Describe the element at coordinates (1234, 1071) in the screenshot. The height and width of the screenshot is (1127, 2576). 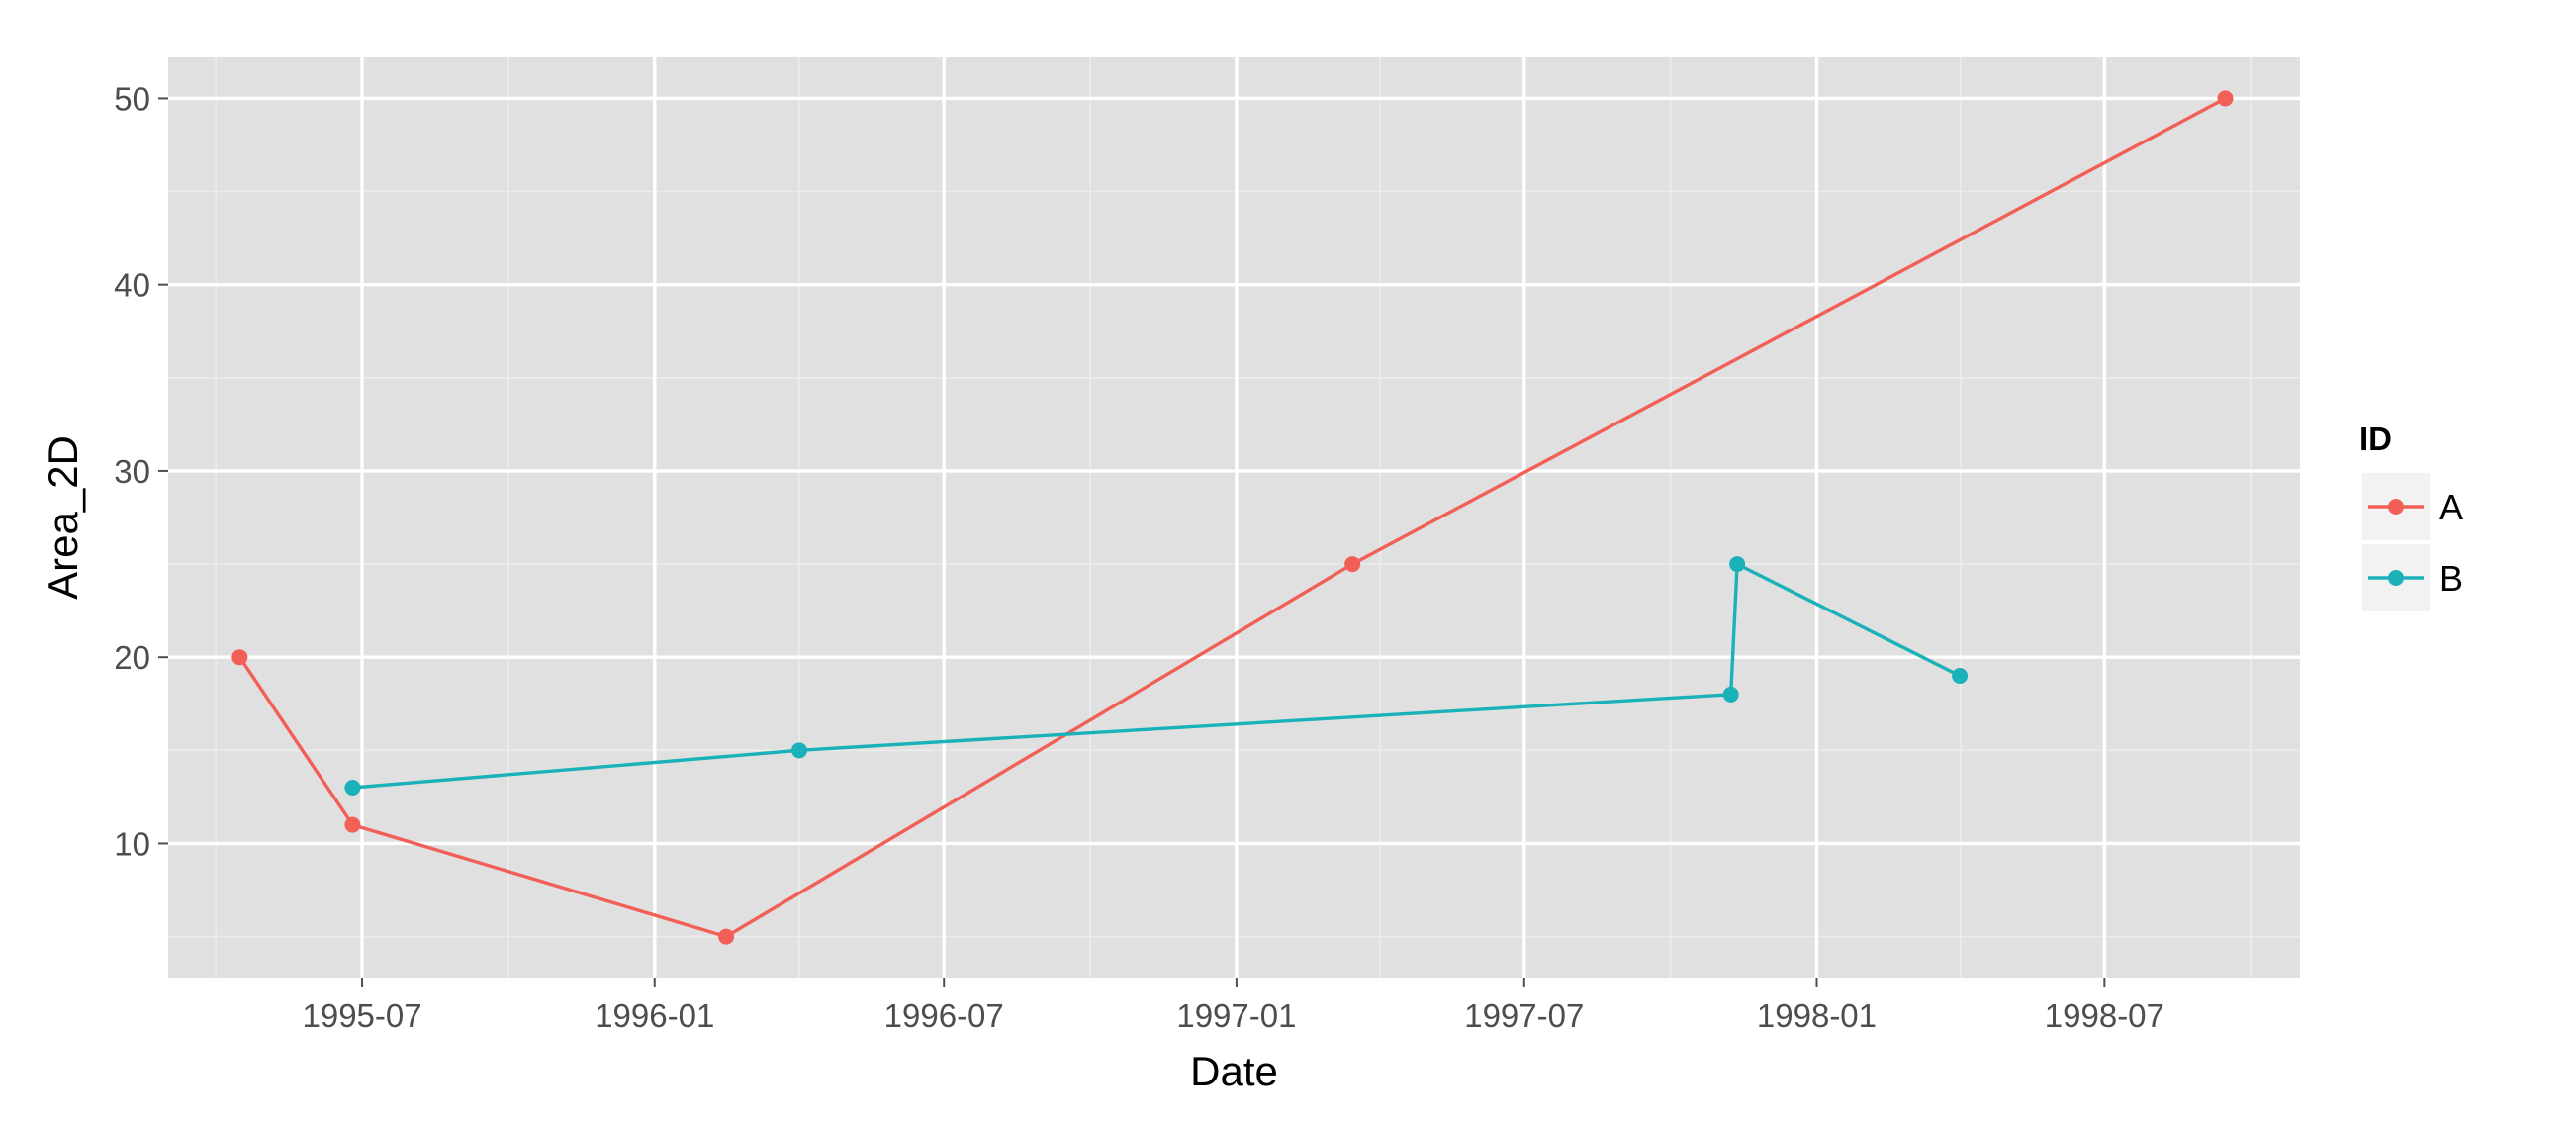
I see `x-axis-title: Date` at that location.